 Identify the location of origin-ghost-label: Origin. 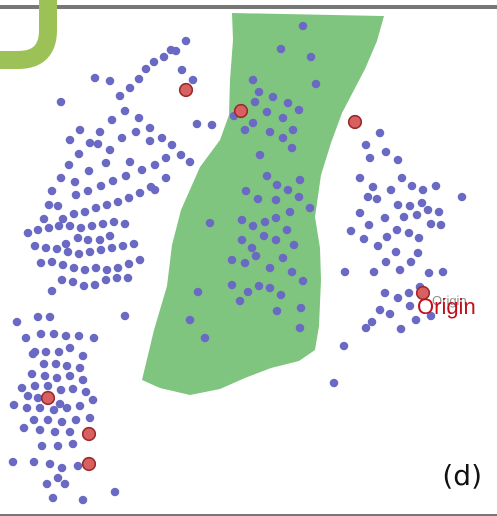
(449, 300).